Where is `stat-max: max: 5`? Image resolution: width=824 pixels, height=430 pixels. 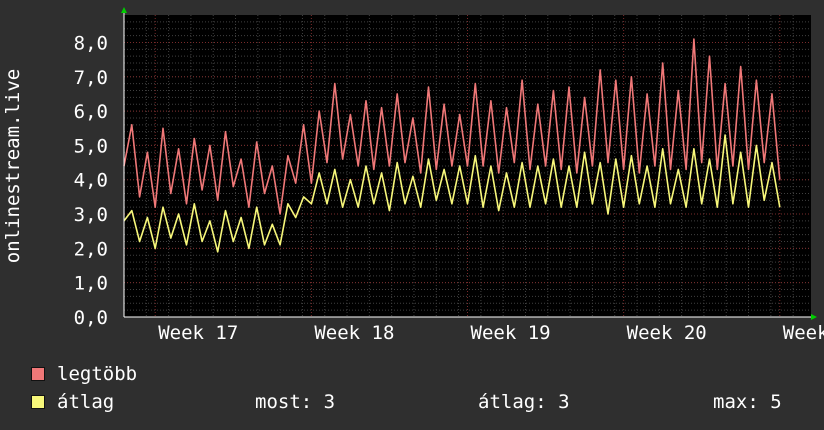
stat-max: max: 5 is located at coordinates (747, 402).